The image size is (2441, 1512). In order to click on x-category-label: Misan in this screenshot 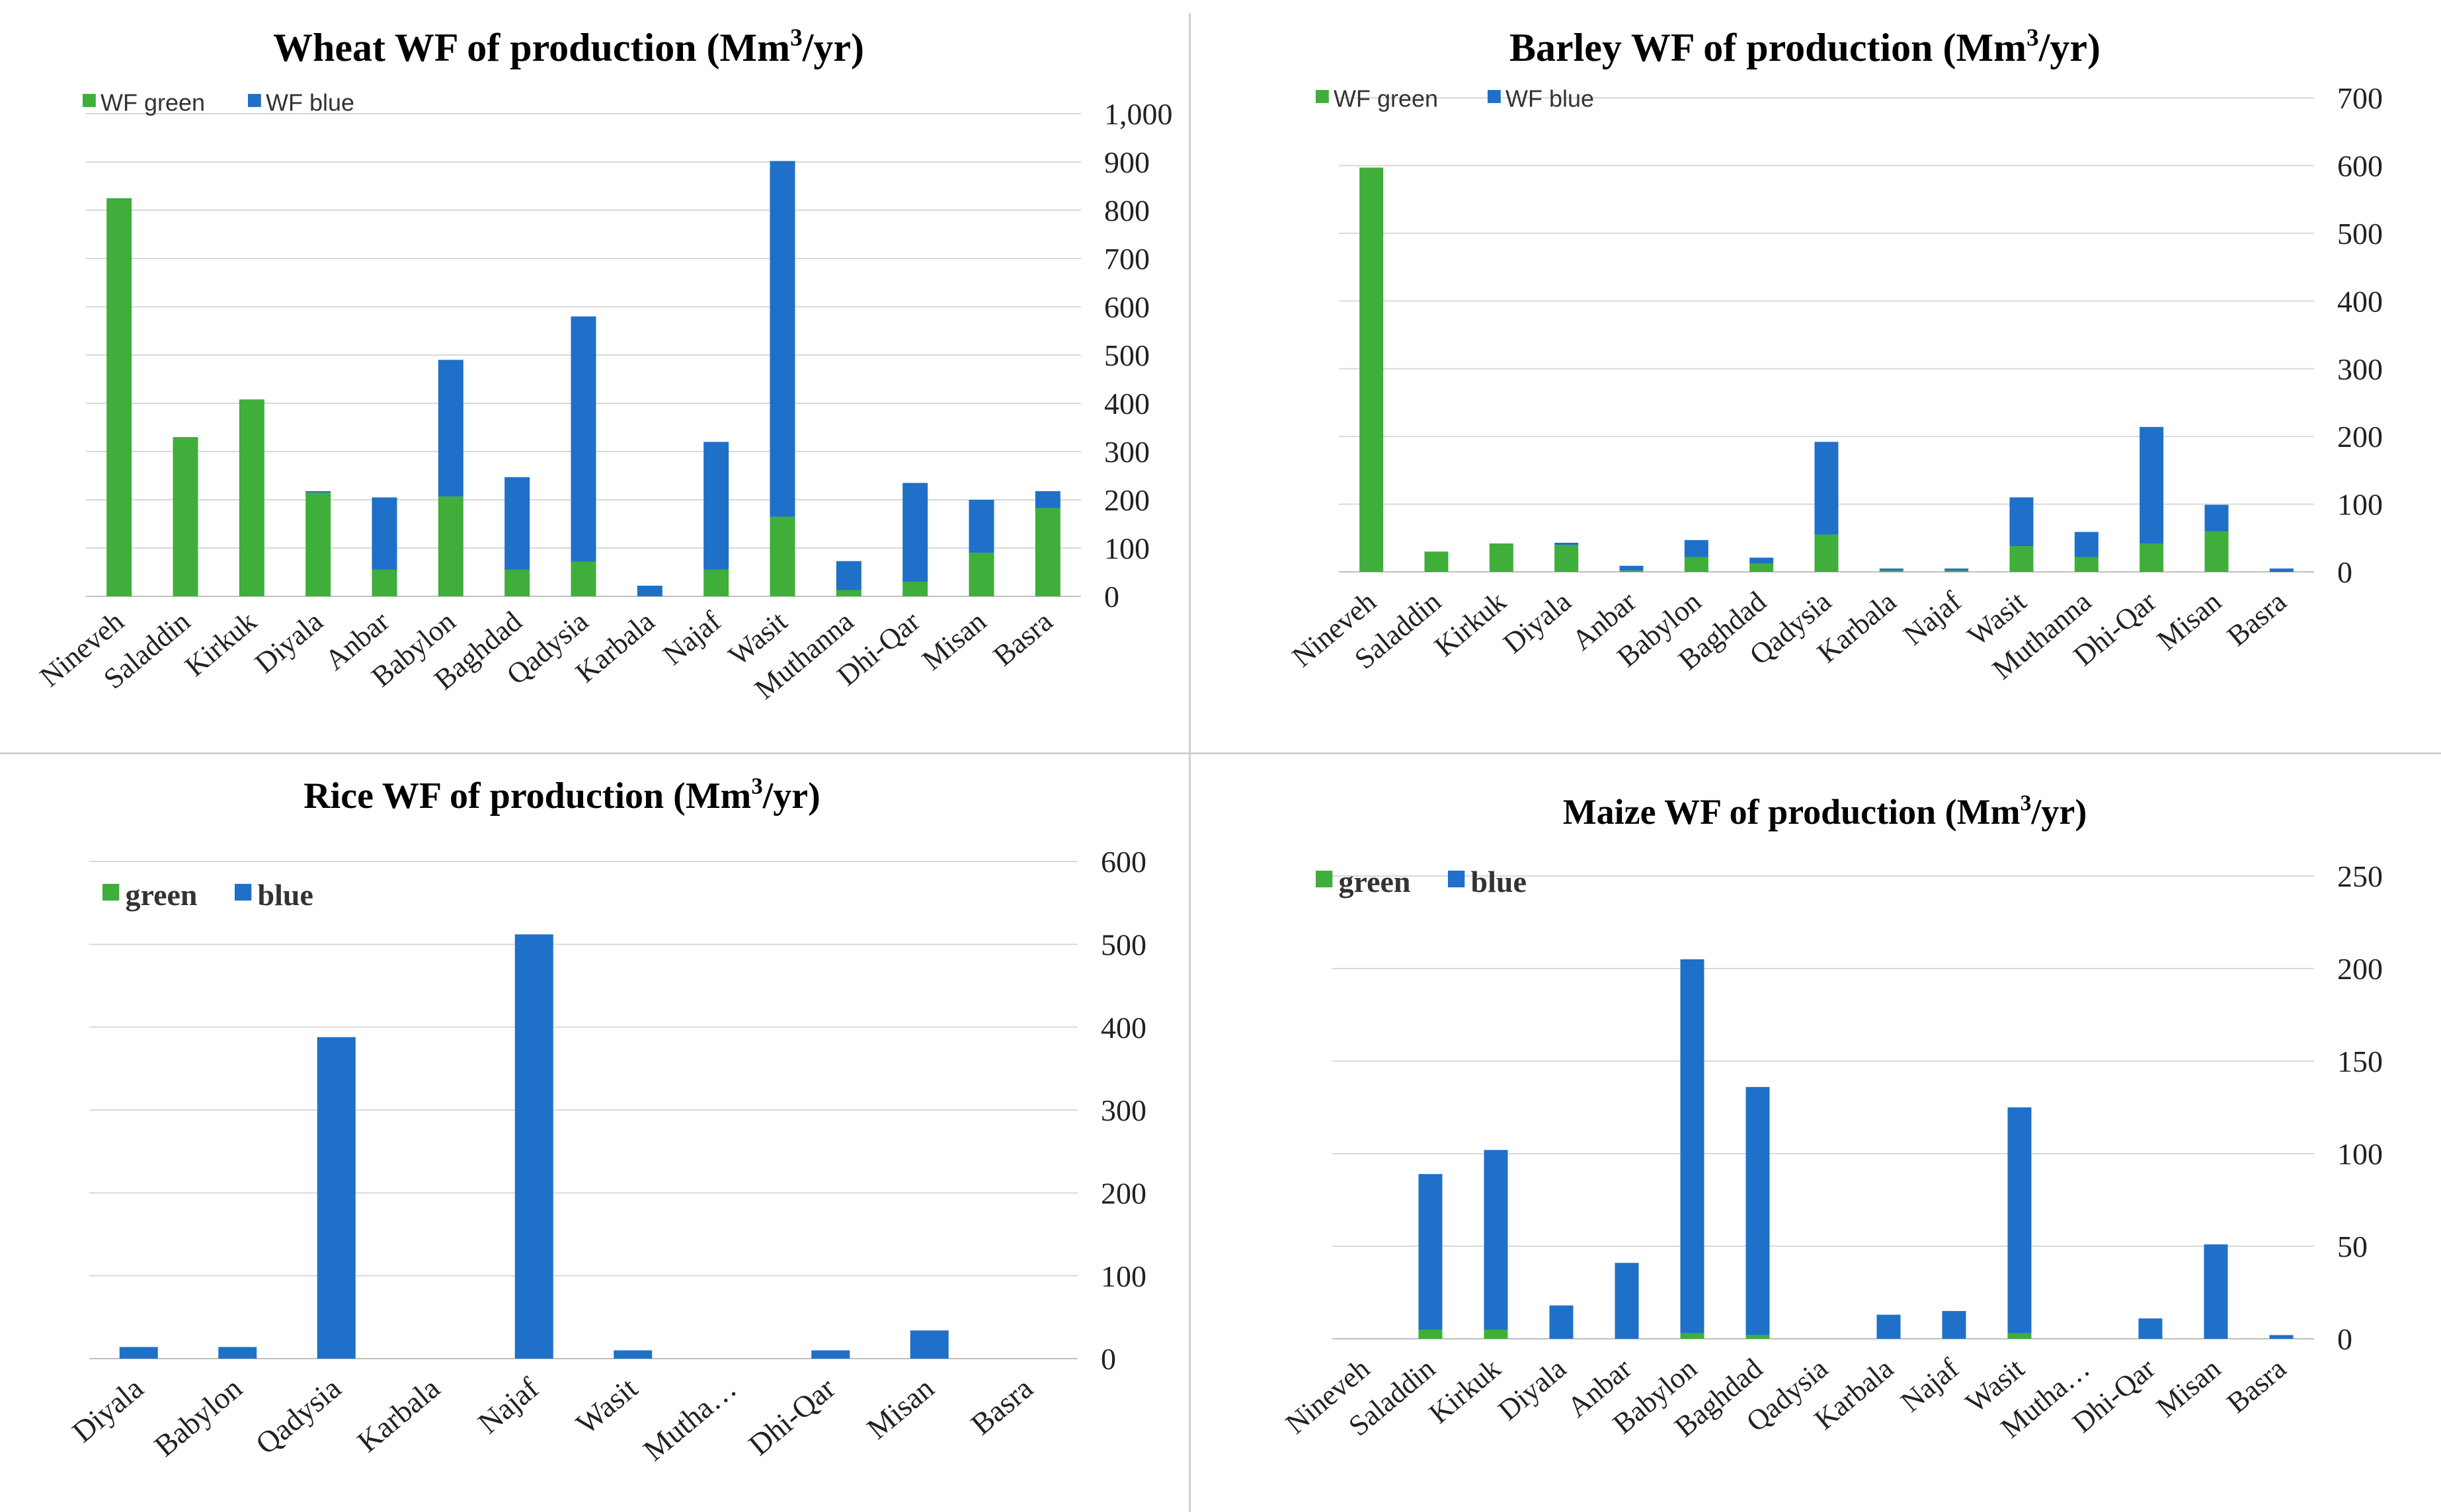, I will do `click(954, 641)`.